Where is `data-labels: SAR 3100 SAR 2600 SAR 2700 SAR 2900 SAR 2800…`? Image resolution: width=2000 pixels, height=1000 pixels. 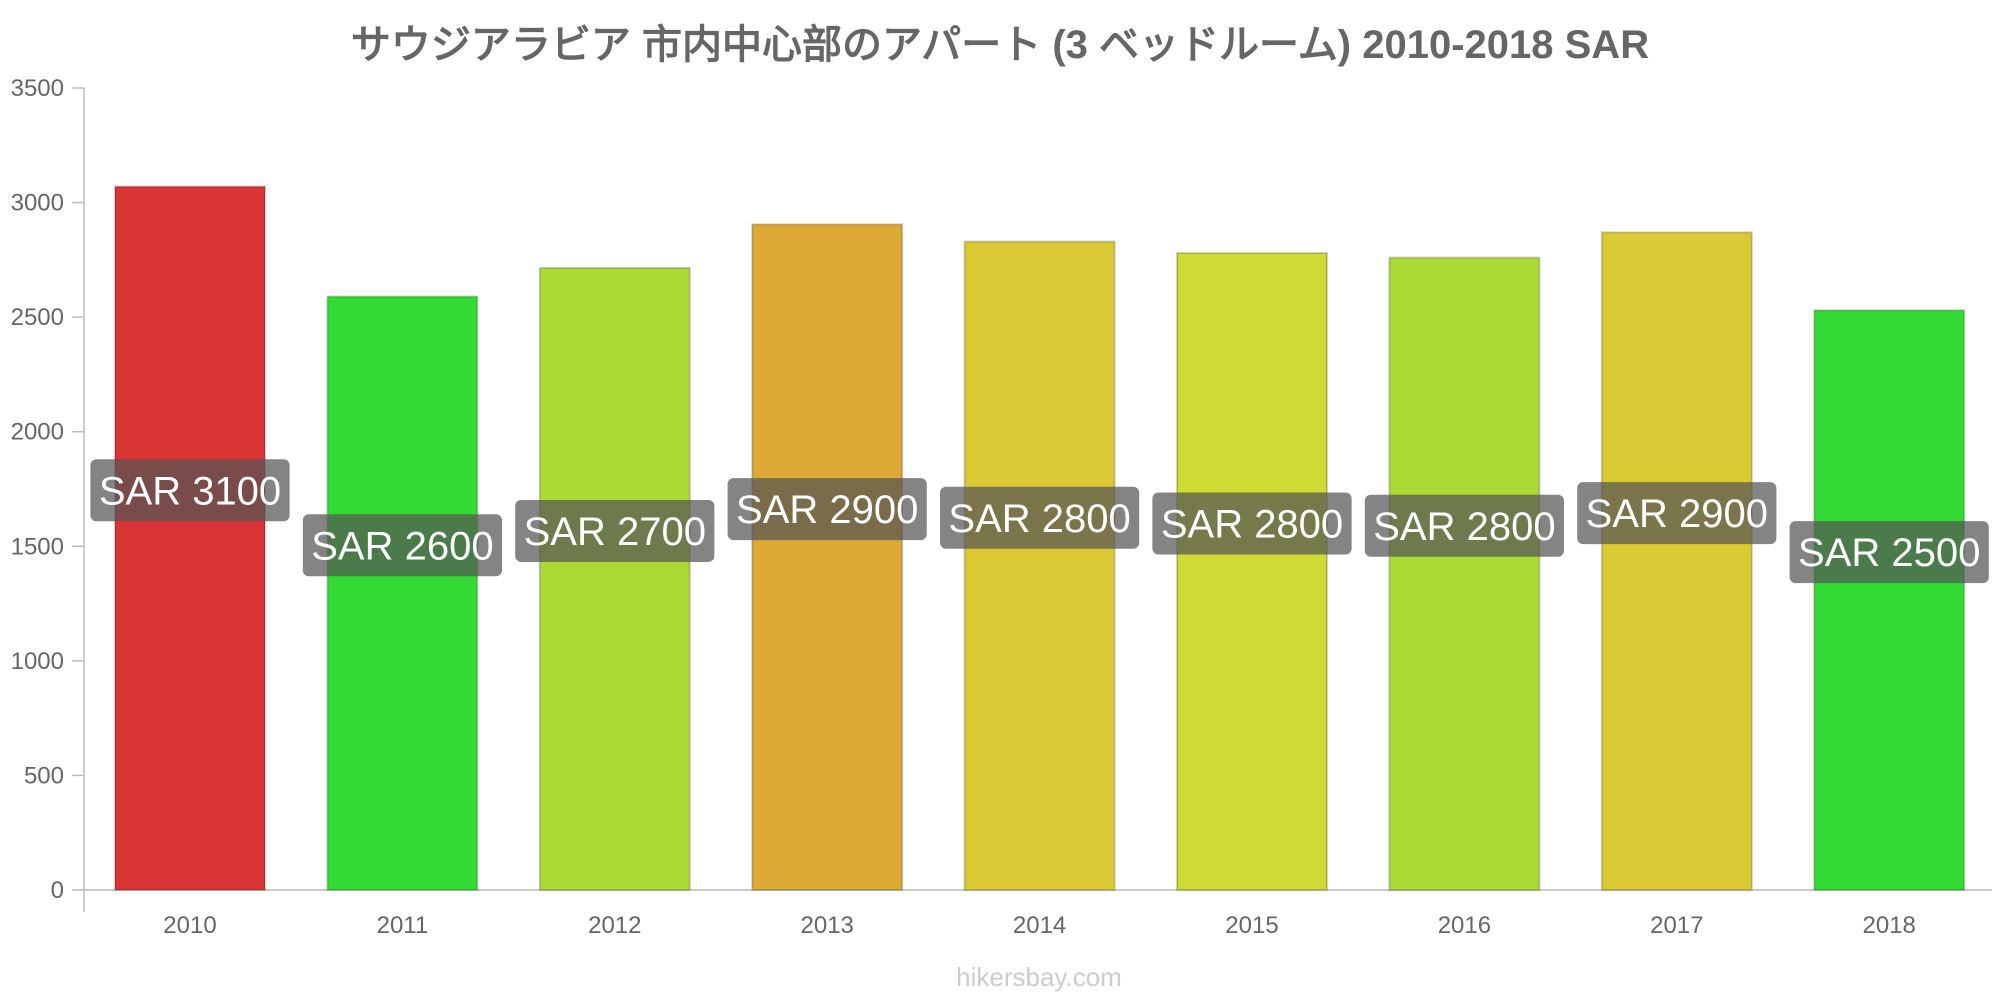 data-labels: SAR 3100 SAR 2600 SAR 2700 SAR 2900 SAR 2800… is located at coordinates (1039, 521).